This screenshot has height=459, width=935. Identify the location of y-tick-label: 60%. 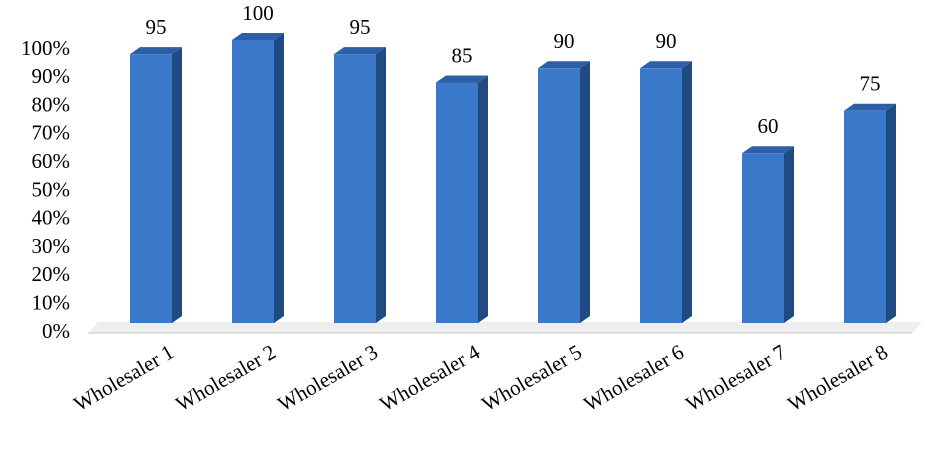
(51, 161).